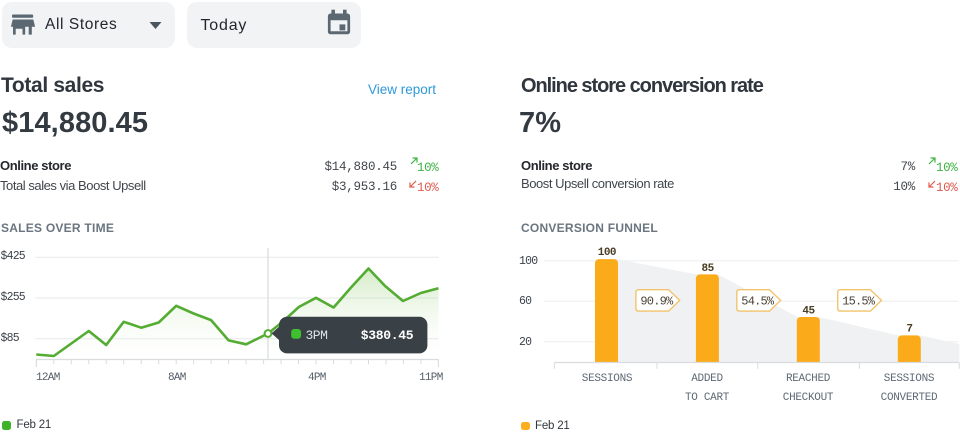 The height and width of the screenshot is (432, 960). What do you see at coordinates (808, 311) in the screenshot?
I see `svg-text: 45` at bounding box center [808, 311].